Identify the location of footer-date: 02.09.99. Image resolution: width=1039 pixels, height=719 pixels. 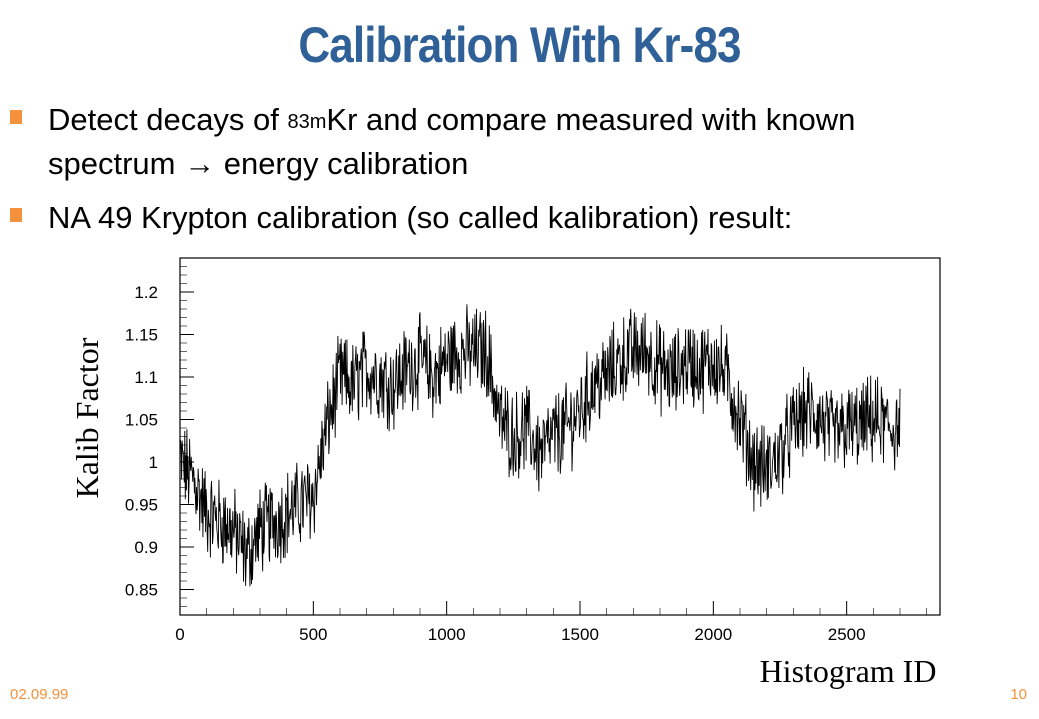
(39, 694).